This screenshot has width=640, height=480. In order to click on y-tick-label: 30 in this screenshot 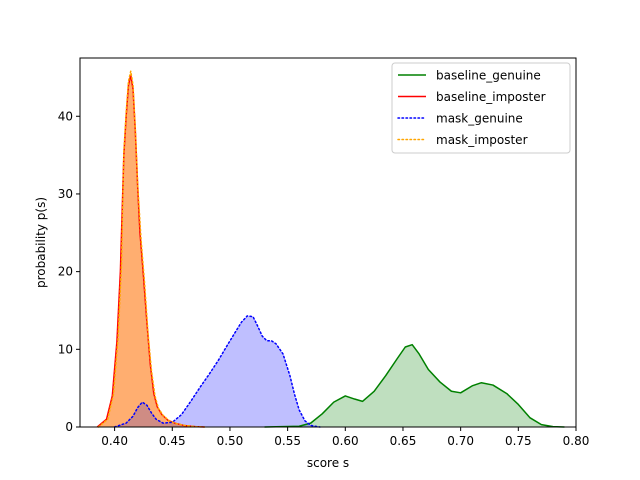, I will do `click(65, 194)`.